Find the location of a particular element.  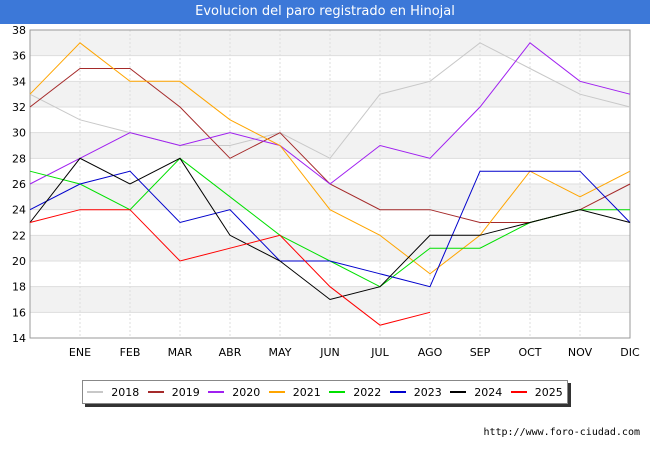

x-tick-label: JUN is located at coordinates (329, 352).